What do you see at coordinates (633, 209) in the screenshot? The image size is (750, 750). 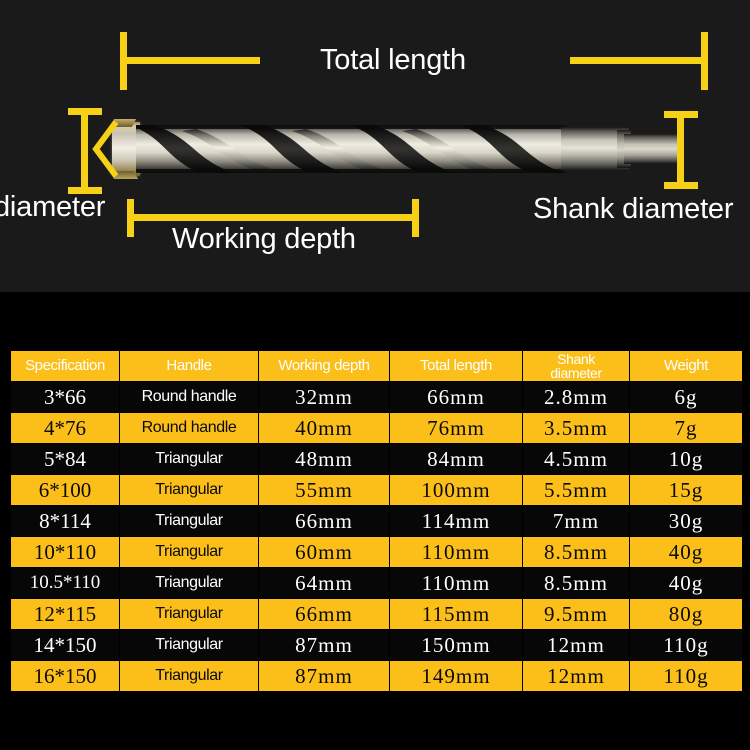 I see `shank-diameter-label: Shank diameter` at bounding box center [633, 209].